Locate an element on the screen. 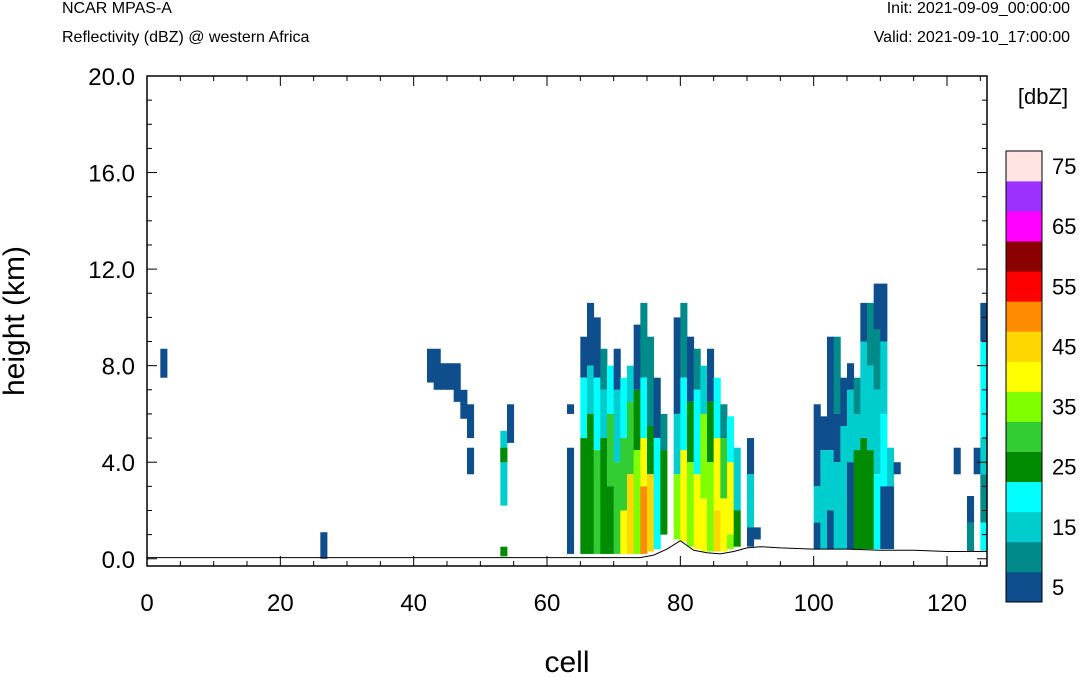 This screenshot has height=677, width=1079. init-time: Init: 2021-09-09_00:00:00 is located at coordinates (978, 8).